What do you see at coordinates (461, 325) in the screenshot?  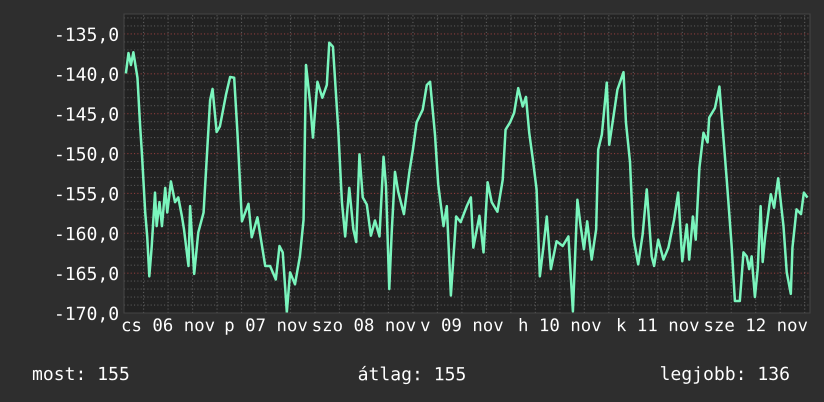 I see `x-tick-label: v 09 nov` at bounding box center [461, 325].